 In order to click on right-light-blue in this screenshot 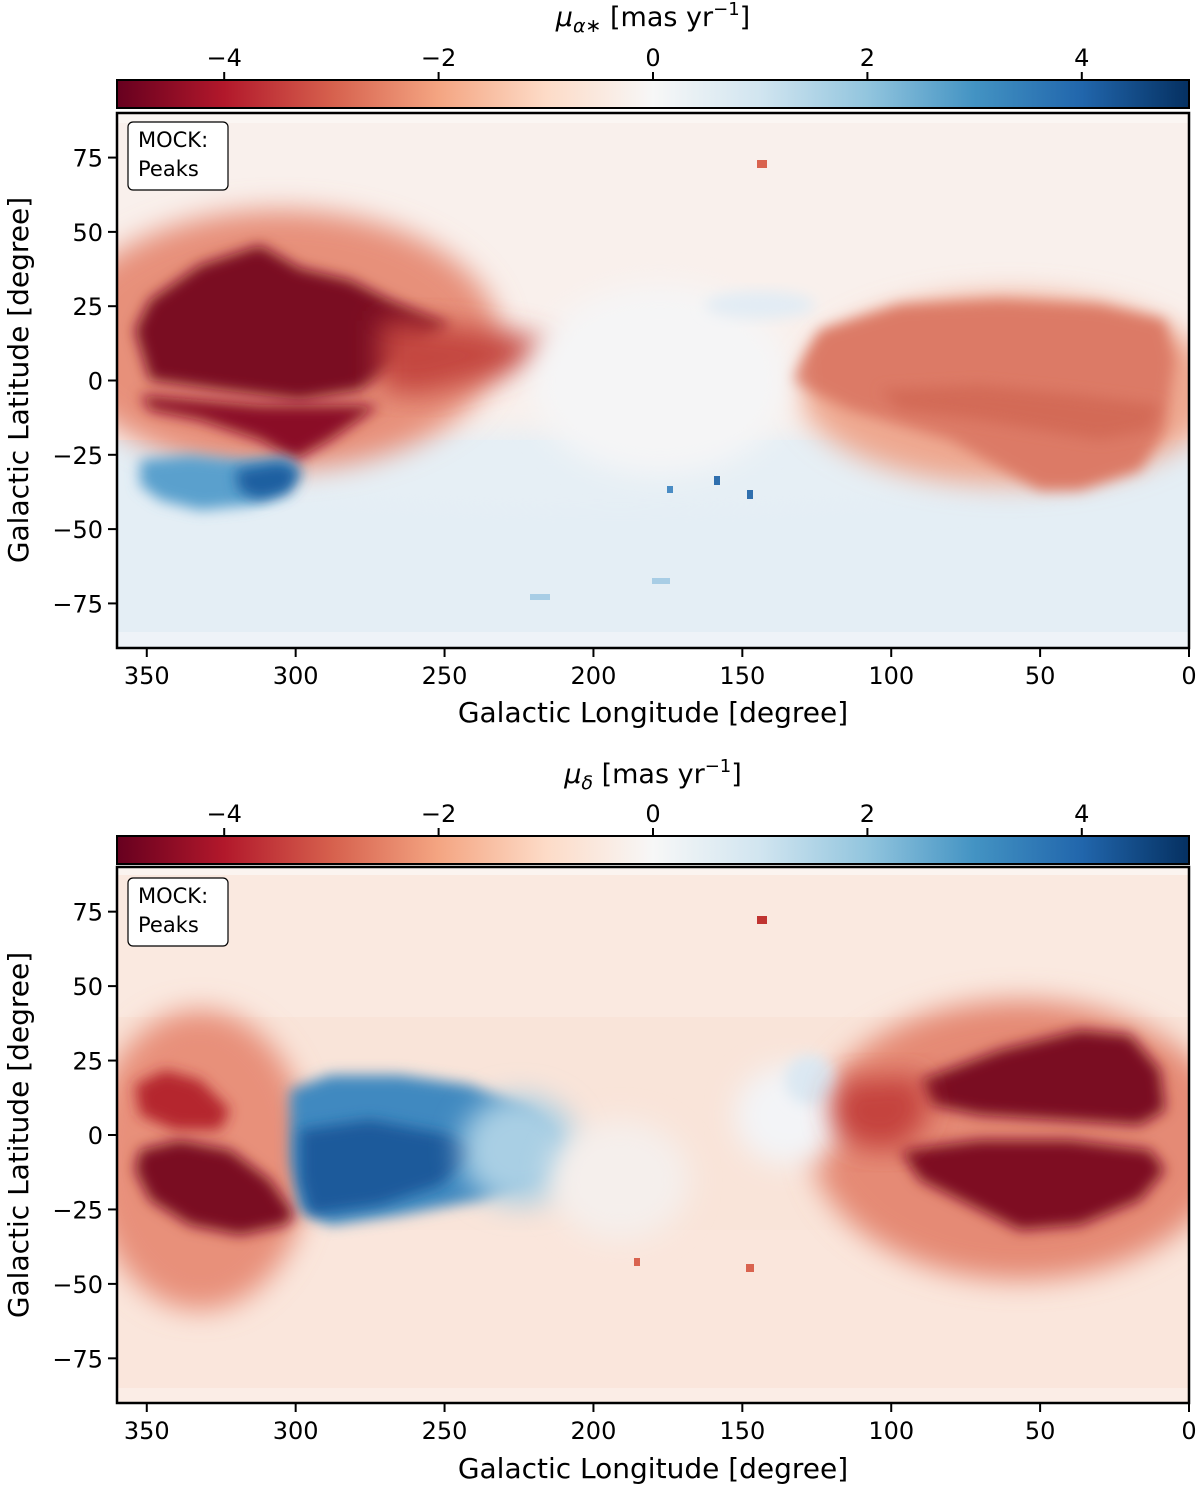, I will do `click(810, 1080)`.